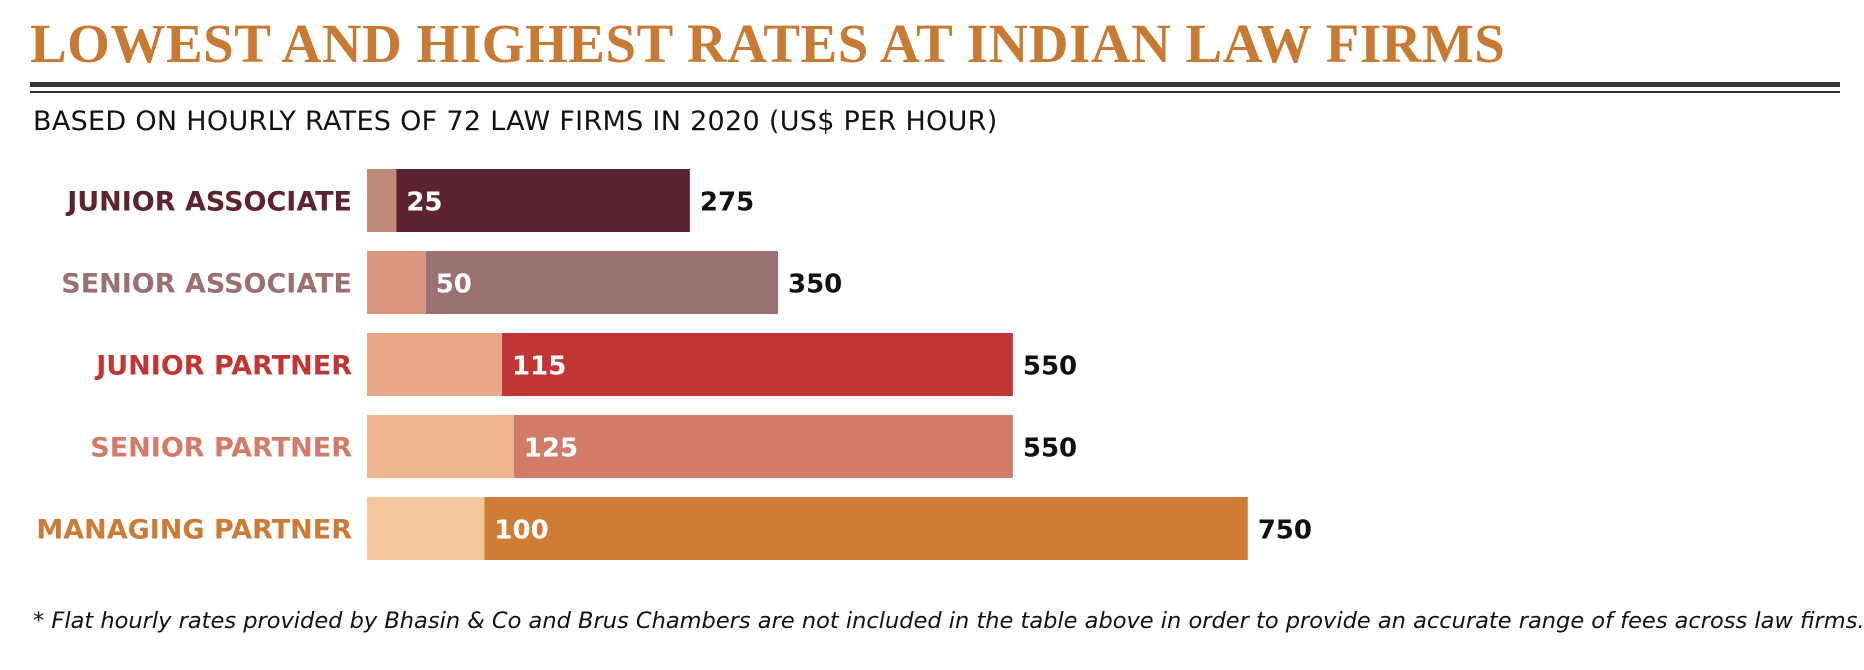  Describe the element at coordinates (194, 530) in the screenshot. I see `category-label: MANAGING PARTNER` at that location.